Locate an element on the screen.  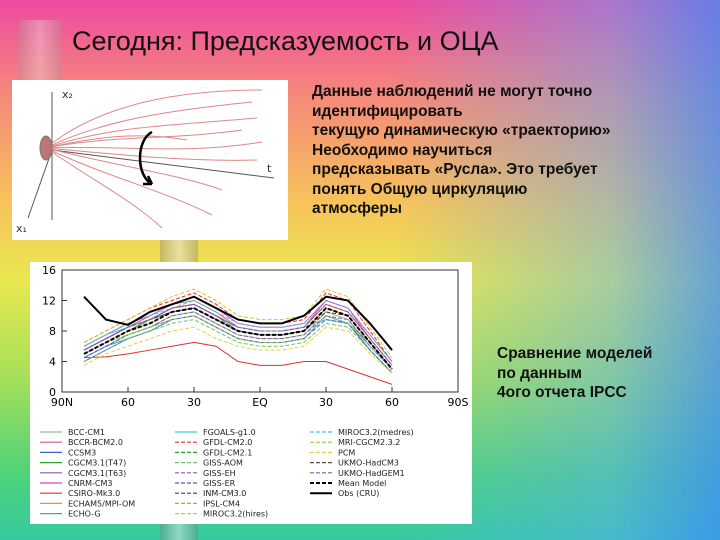
legend-label: FGOALS-g1.0 is located at coordinates (229, 432).